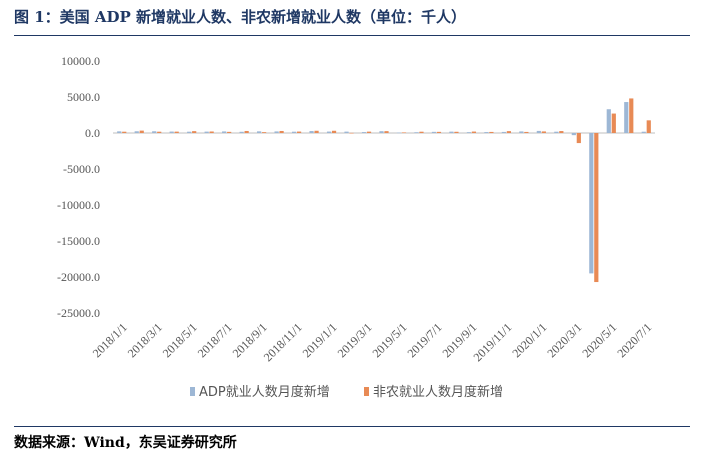 This screenshot has height=460, width=701. Describe the element at coordinates (355, 340) in the screenshot. I see `x-tick-label: 2019/3/1` at that location.